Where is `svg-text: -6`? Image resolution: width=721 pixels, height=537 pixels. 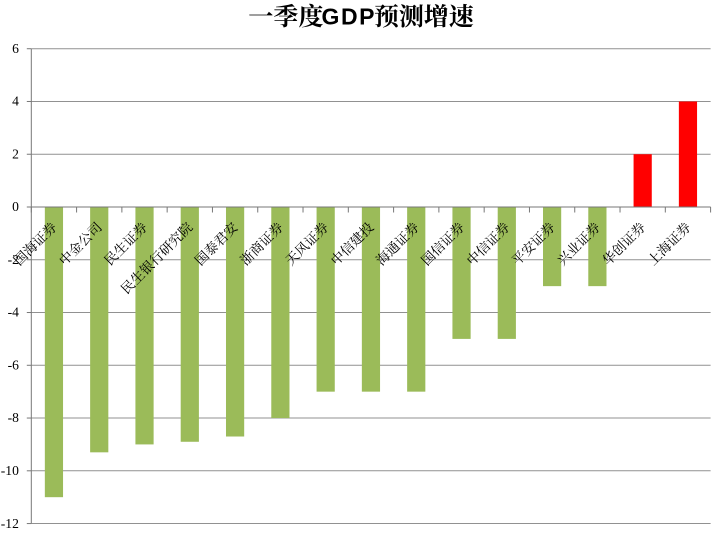
svg-text: -6 is located at coordinates (14, 364).